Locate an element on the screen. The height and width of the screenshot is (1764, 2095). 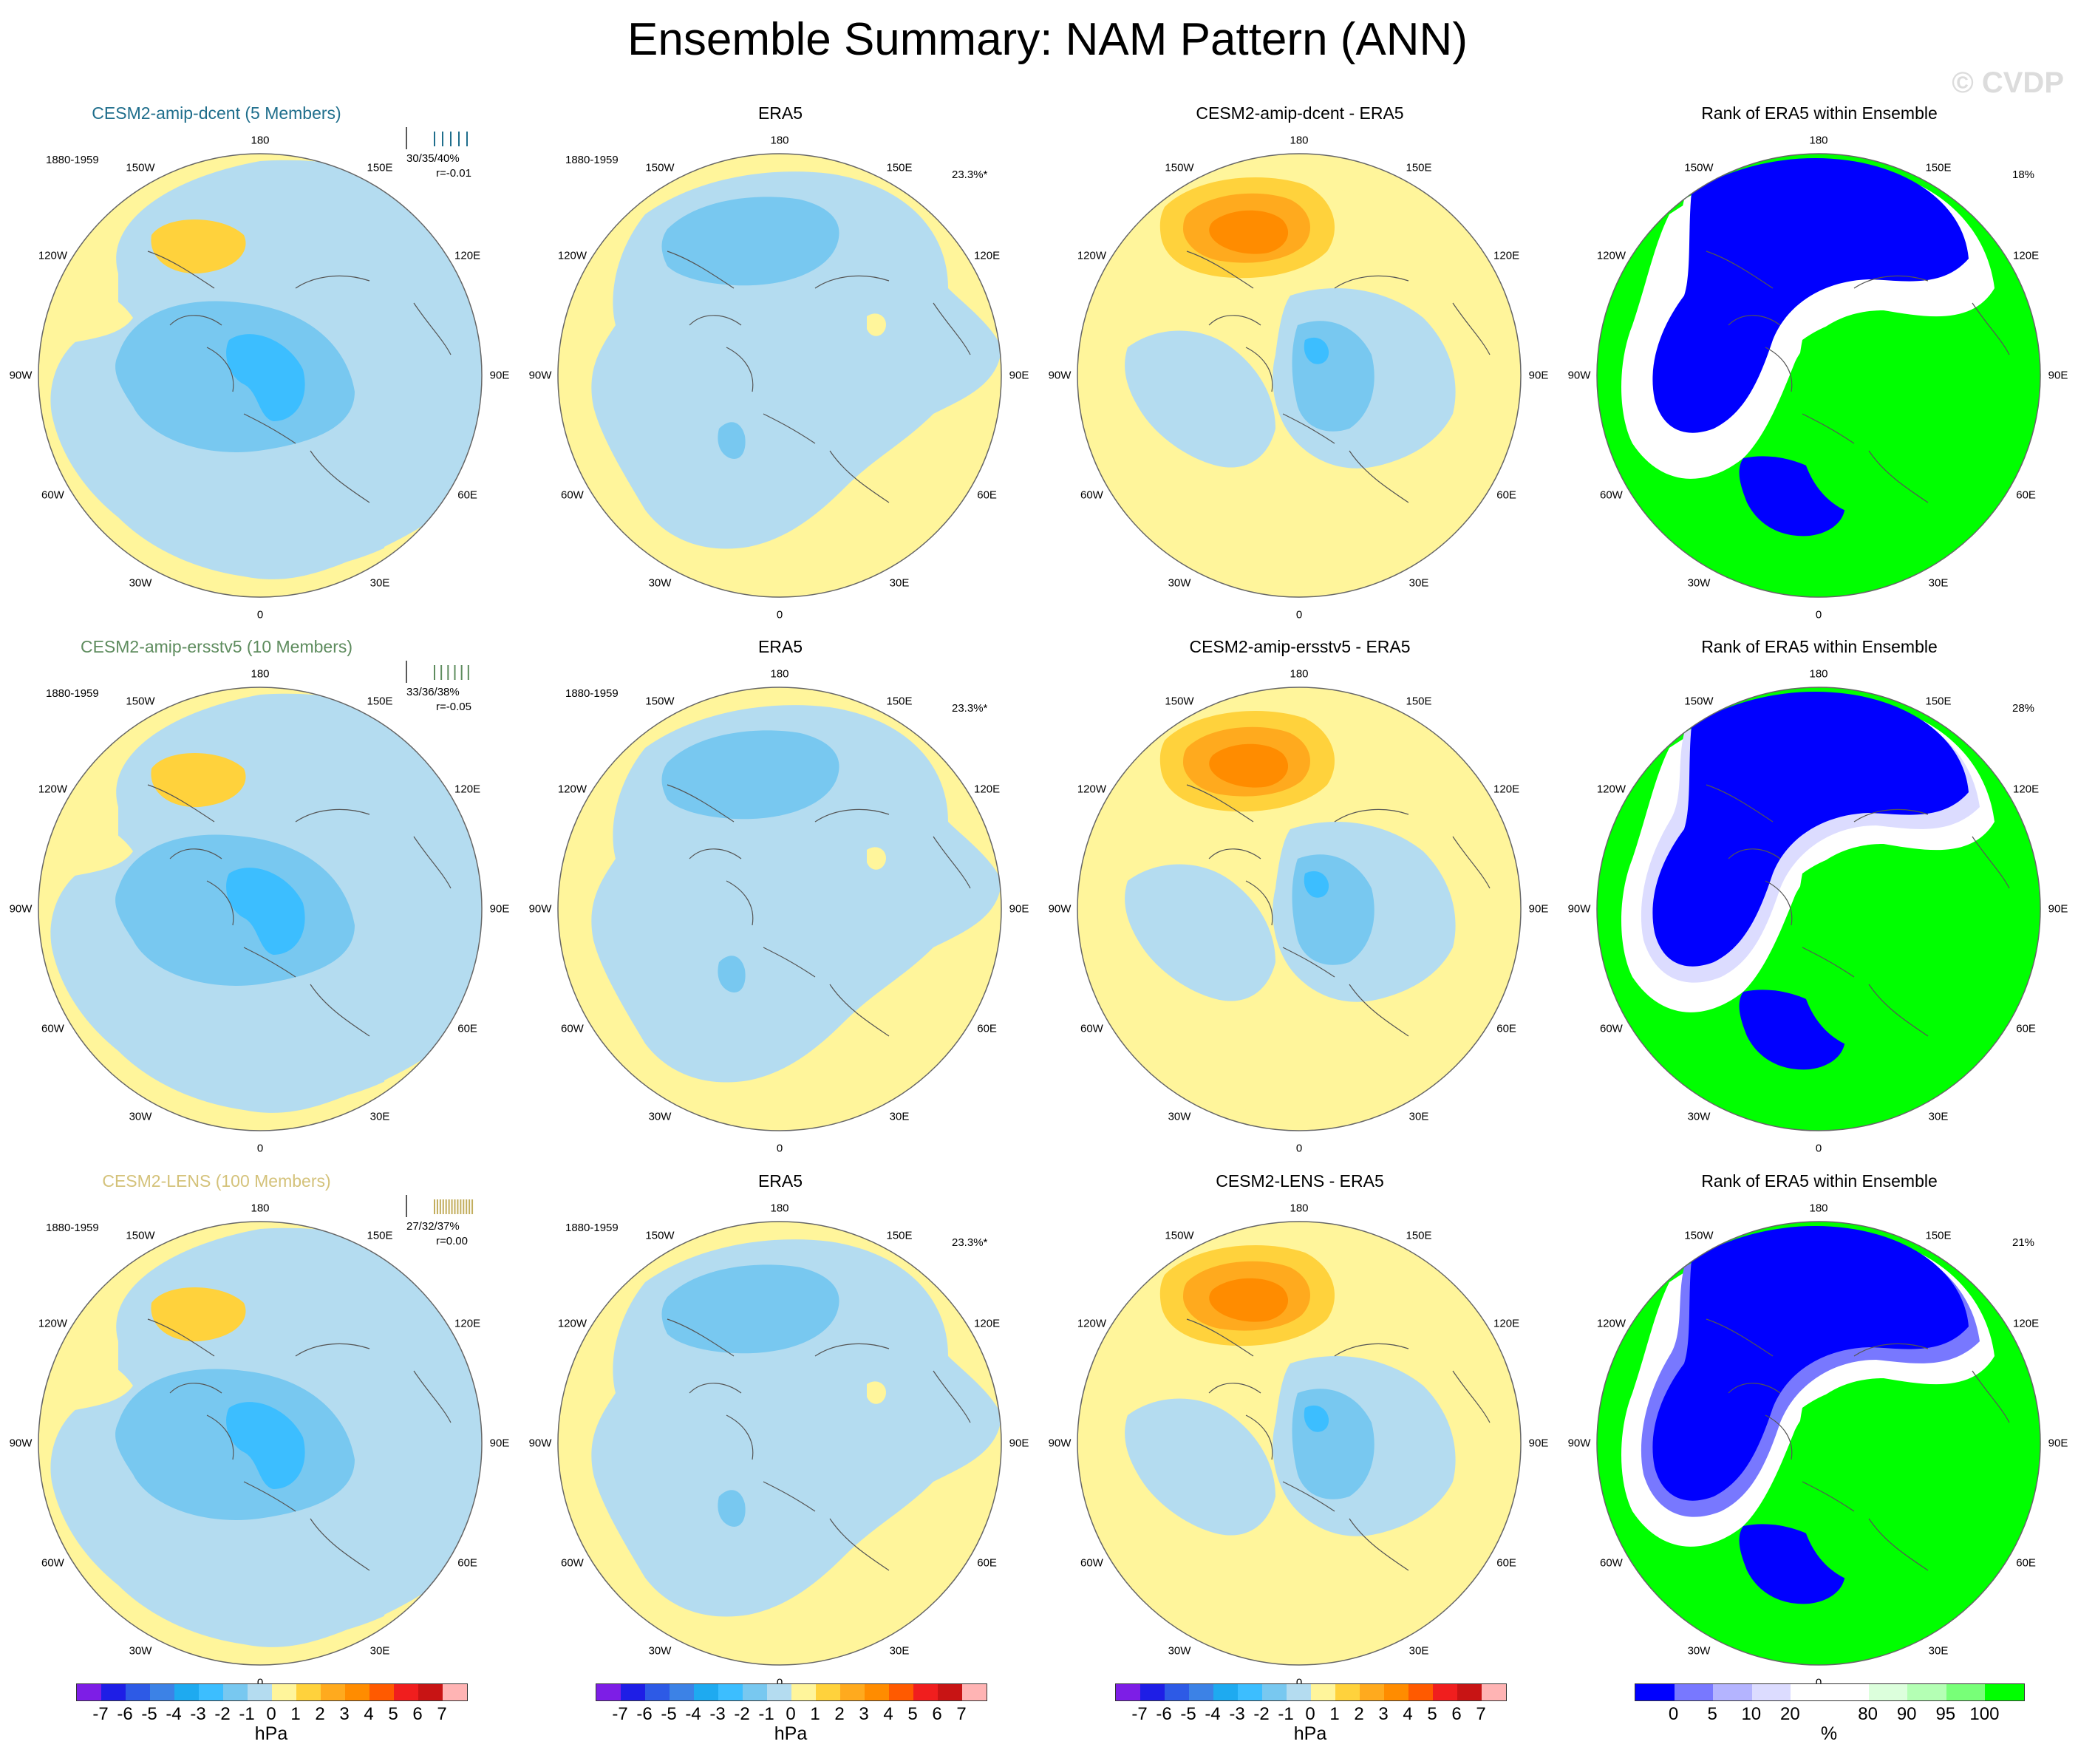
colorbar-tick-label: -6 is located at coordinates (125, 1714).